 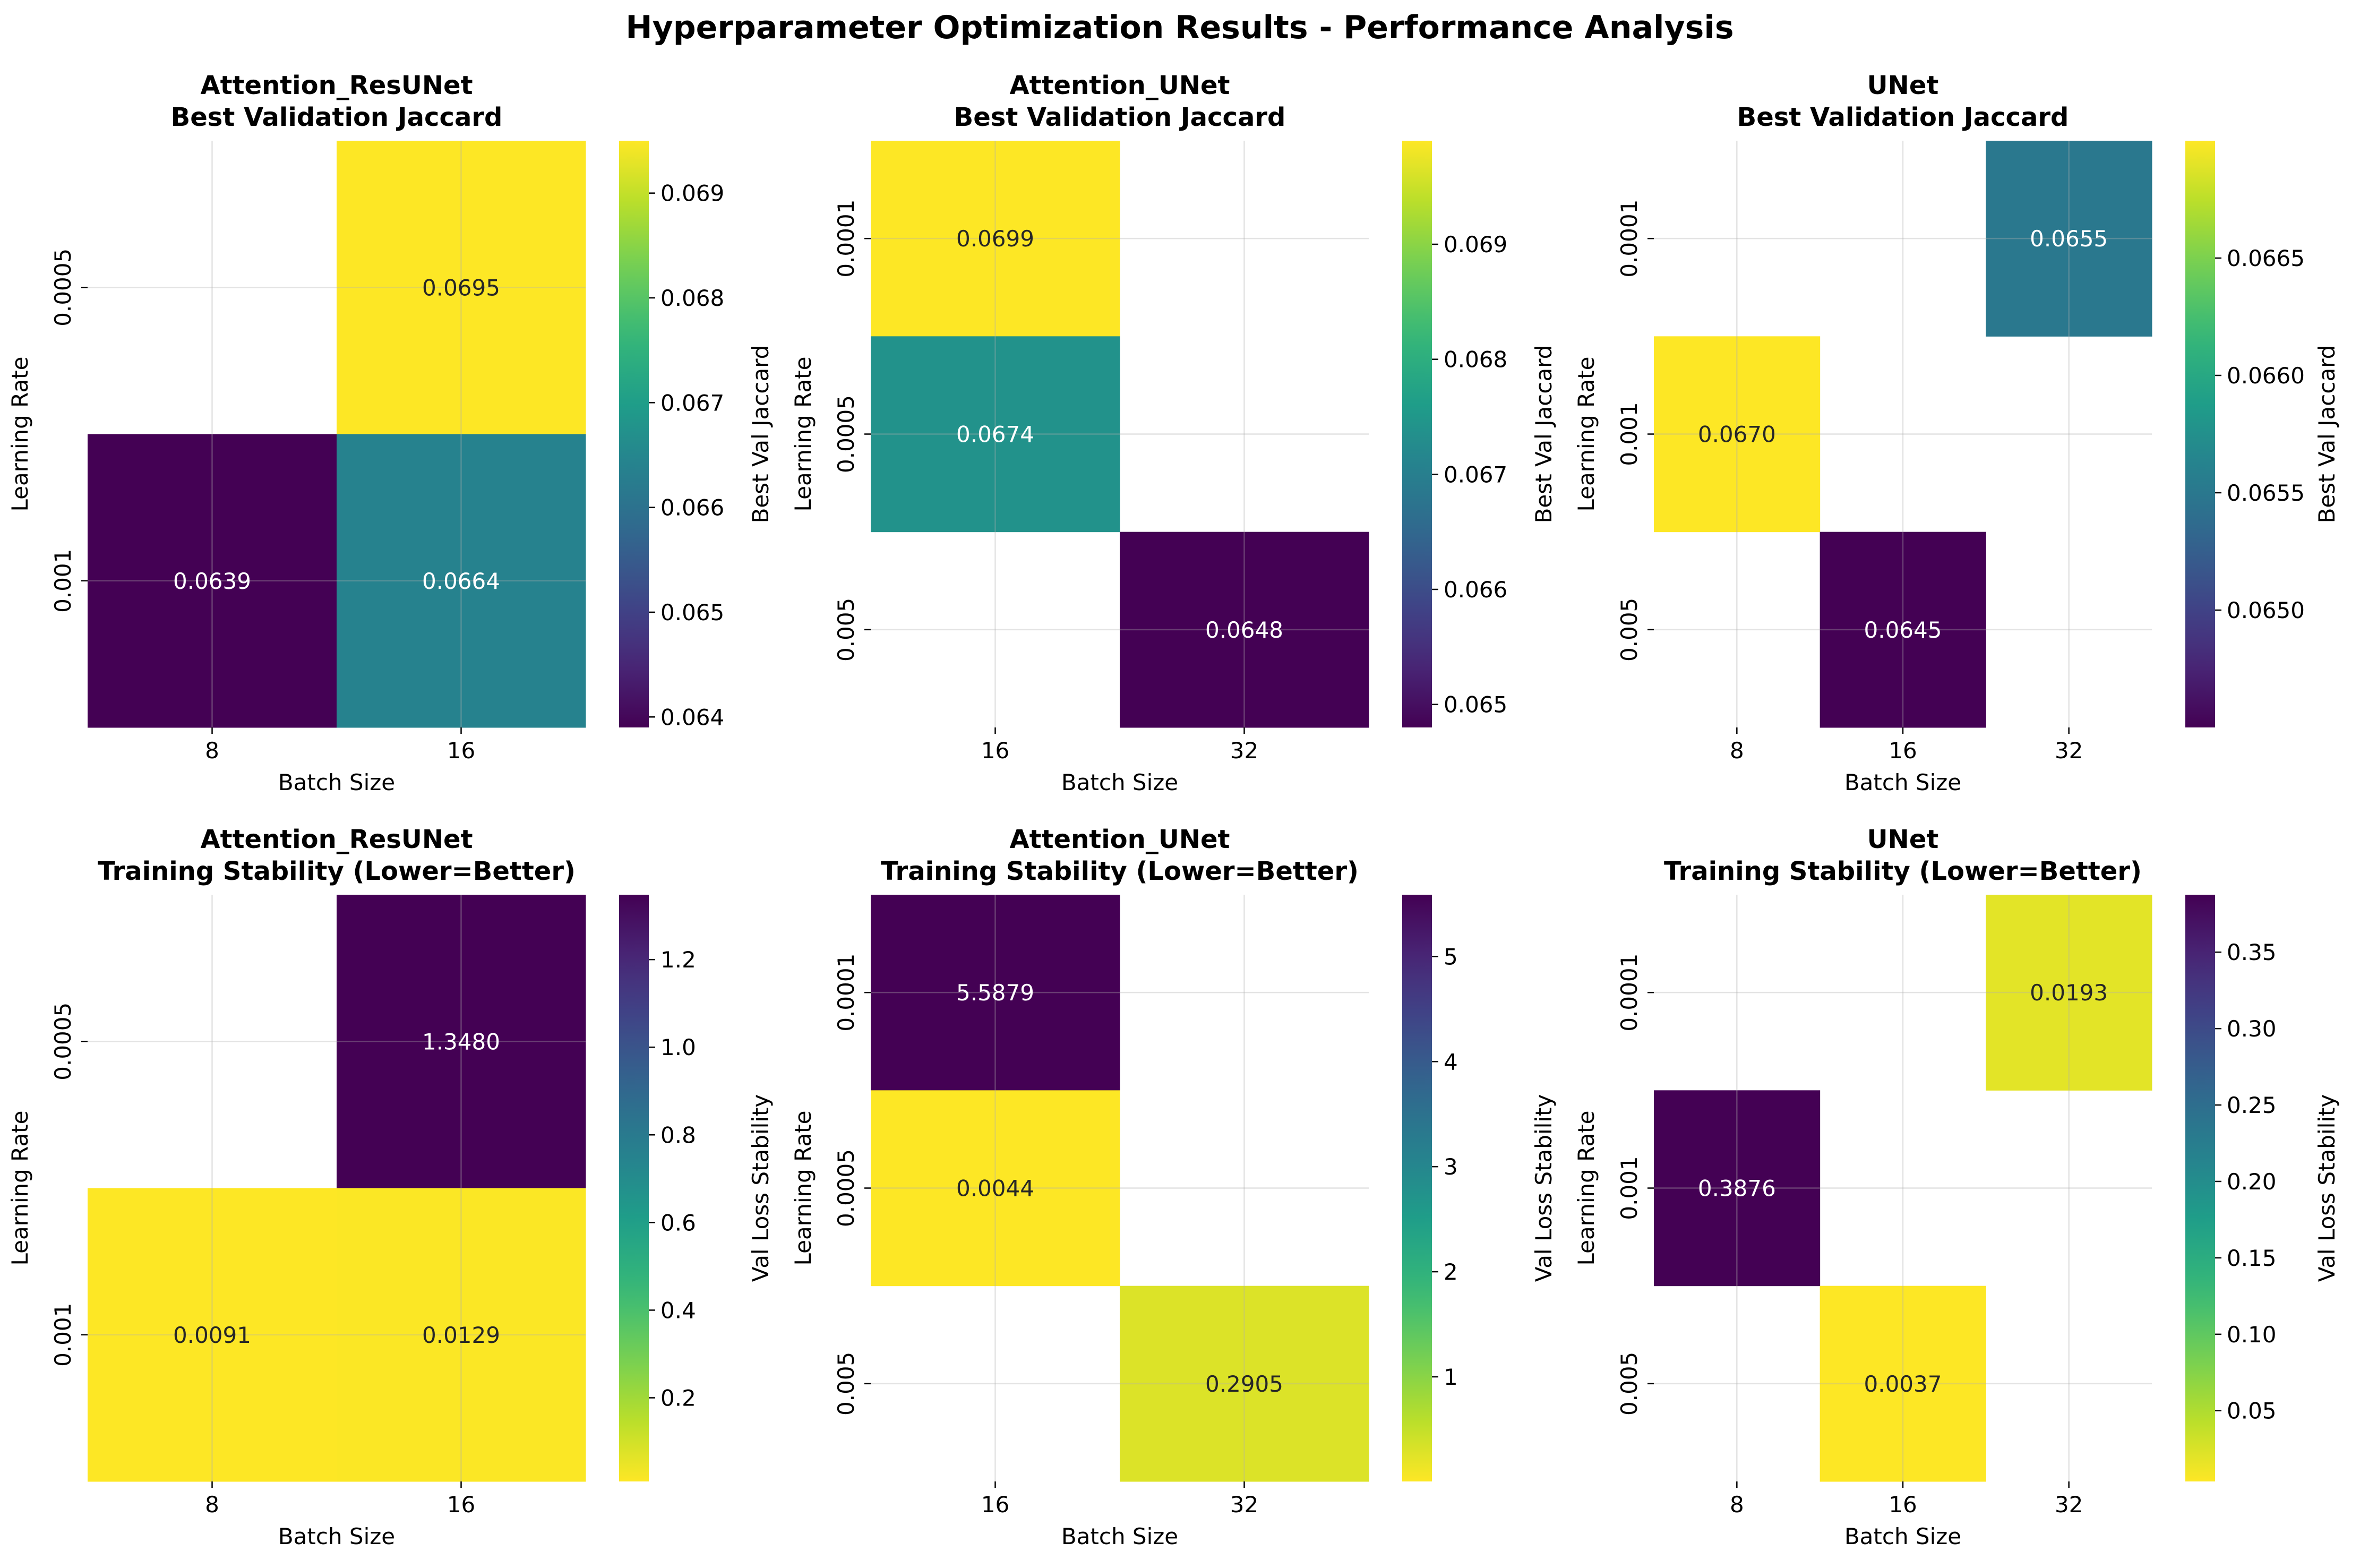 I want to click on cell-value-label: 0.0664, so click(x=461, y=581).